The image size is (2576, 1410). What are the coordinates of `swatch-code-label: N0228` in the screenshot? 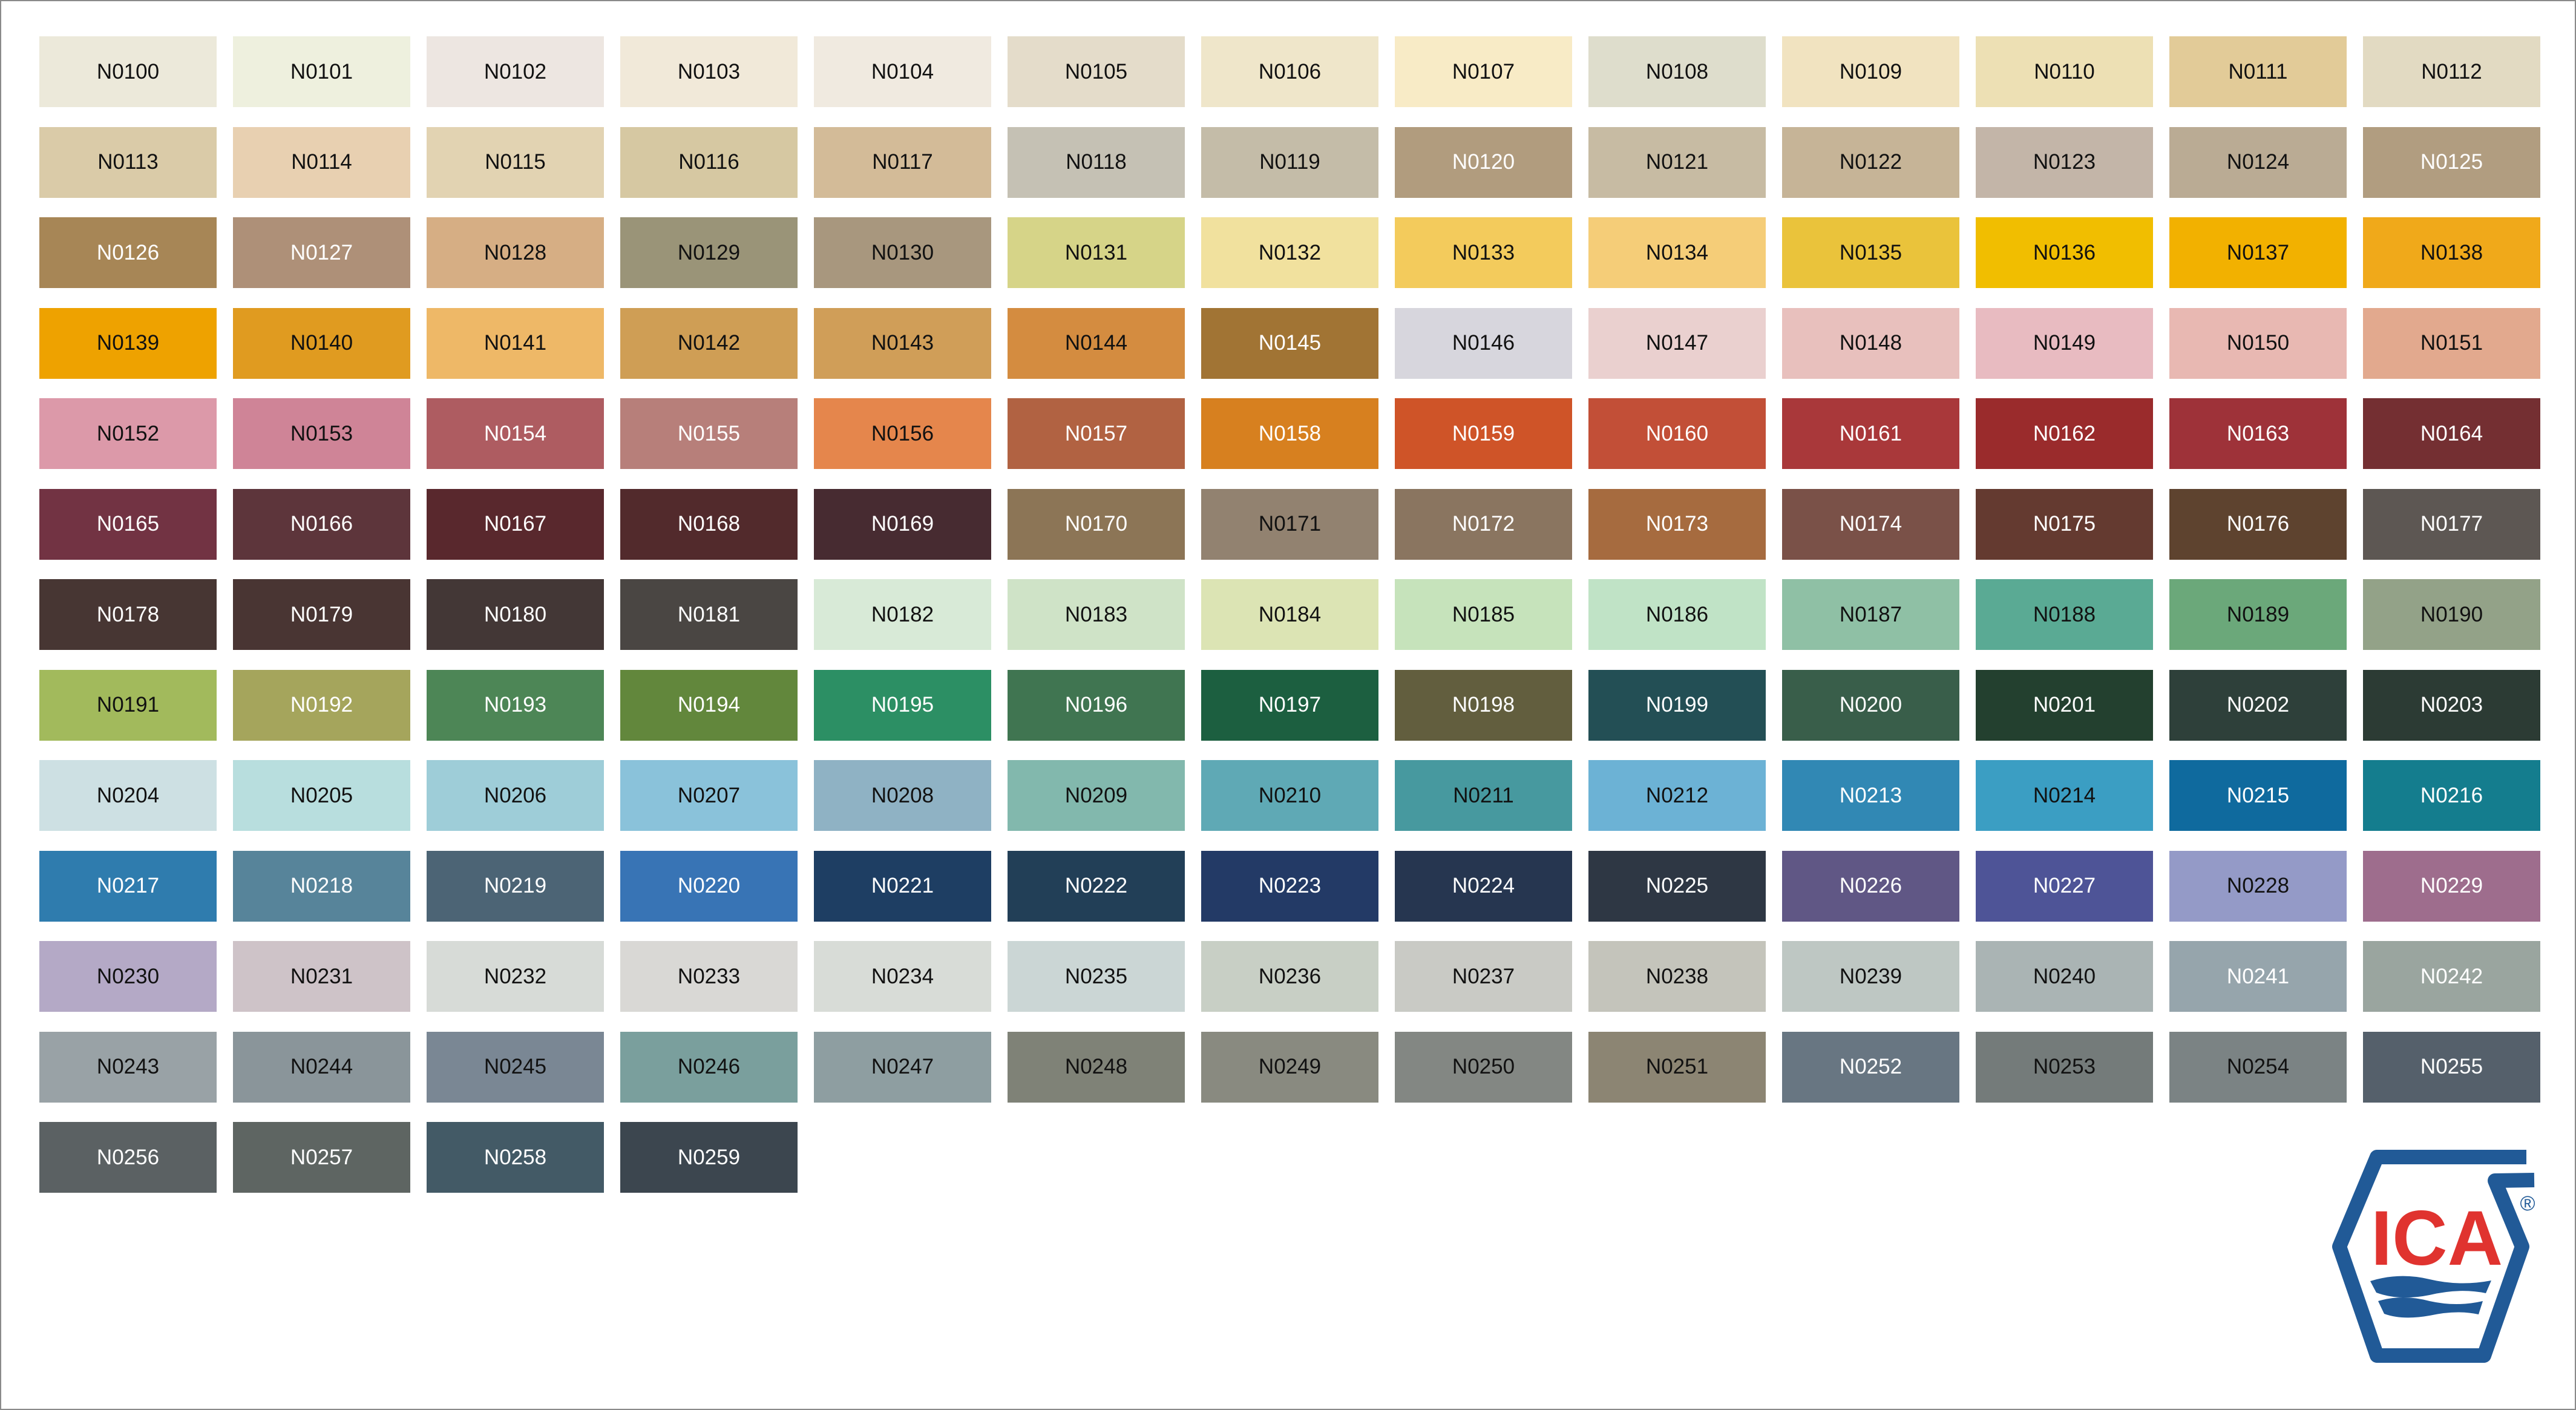 It's located at (2258, 885).